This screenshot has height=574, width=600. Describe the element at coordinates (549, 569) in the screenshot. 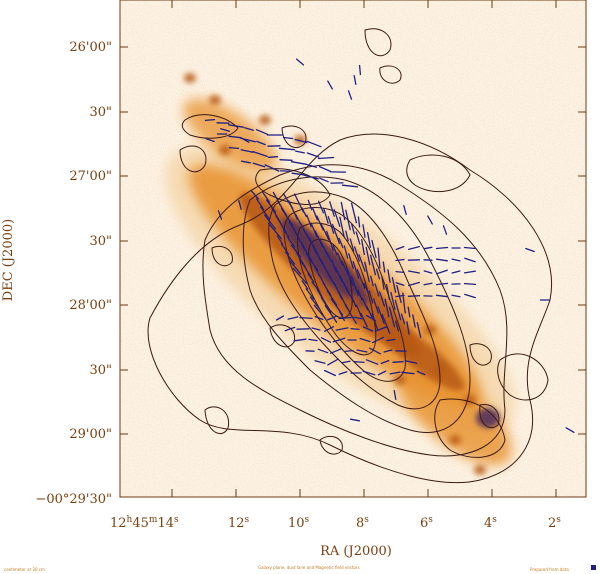

I see `footer-right-text: Prepared from data` at that location.